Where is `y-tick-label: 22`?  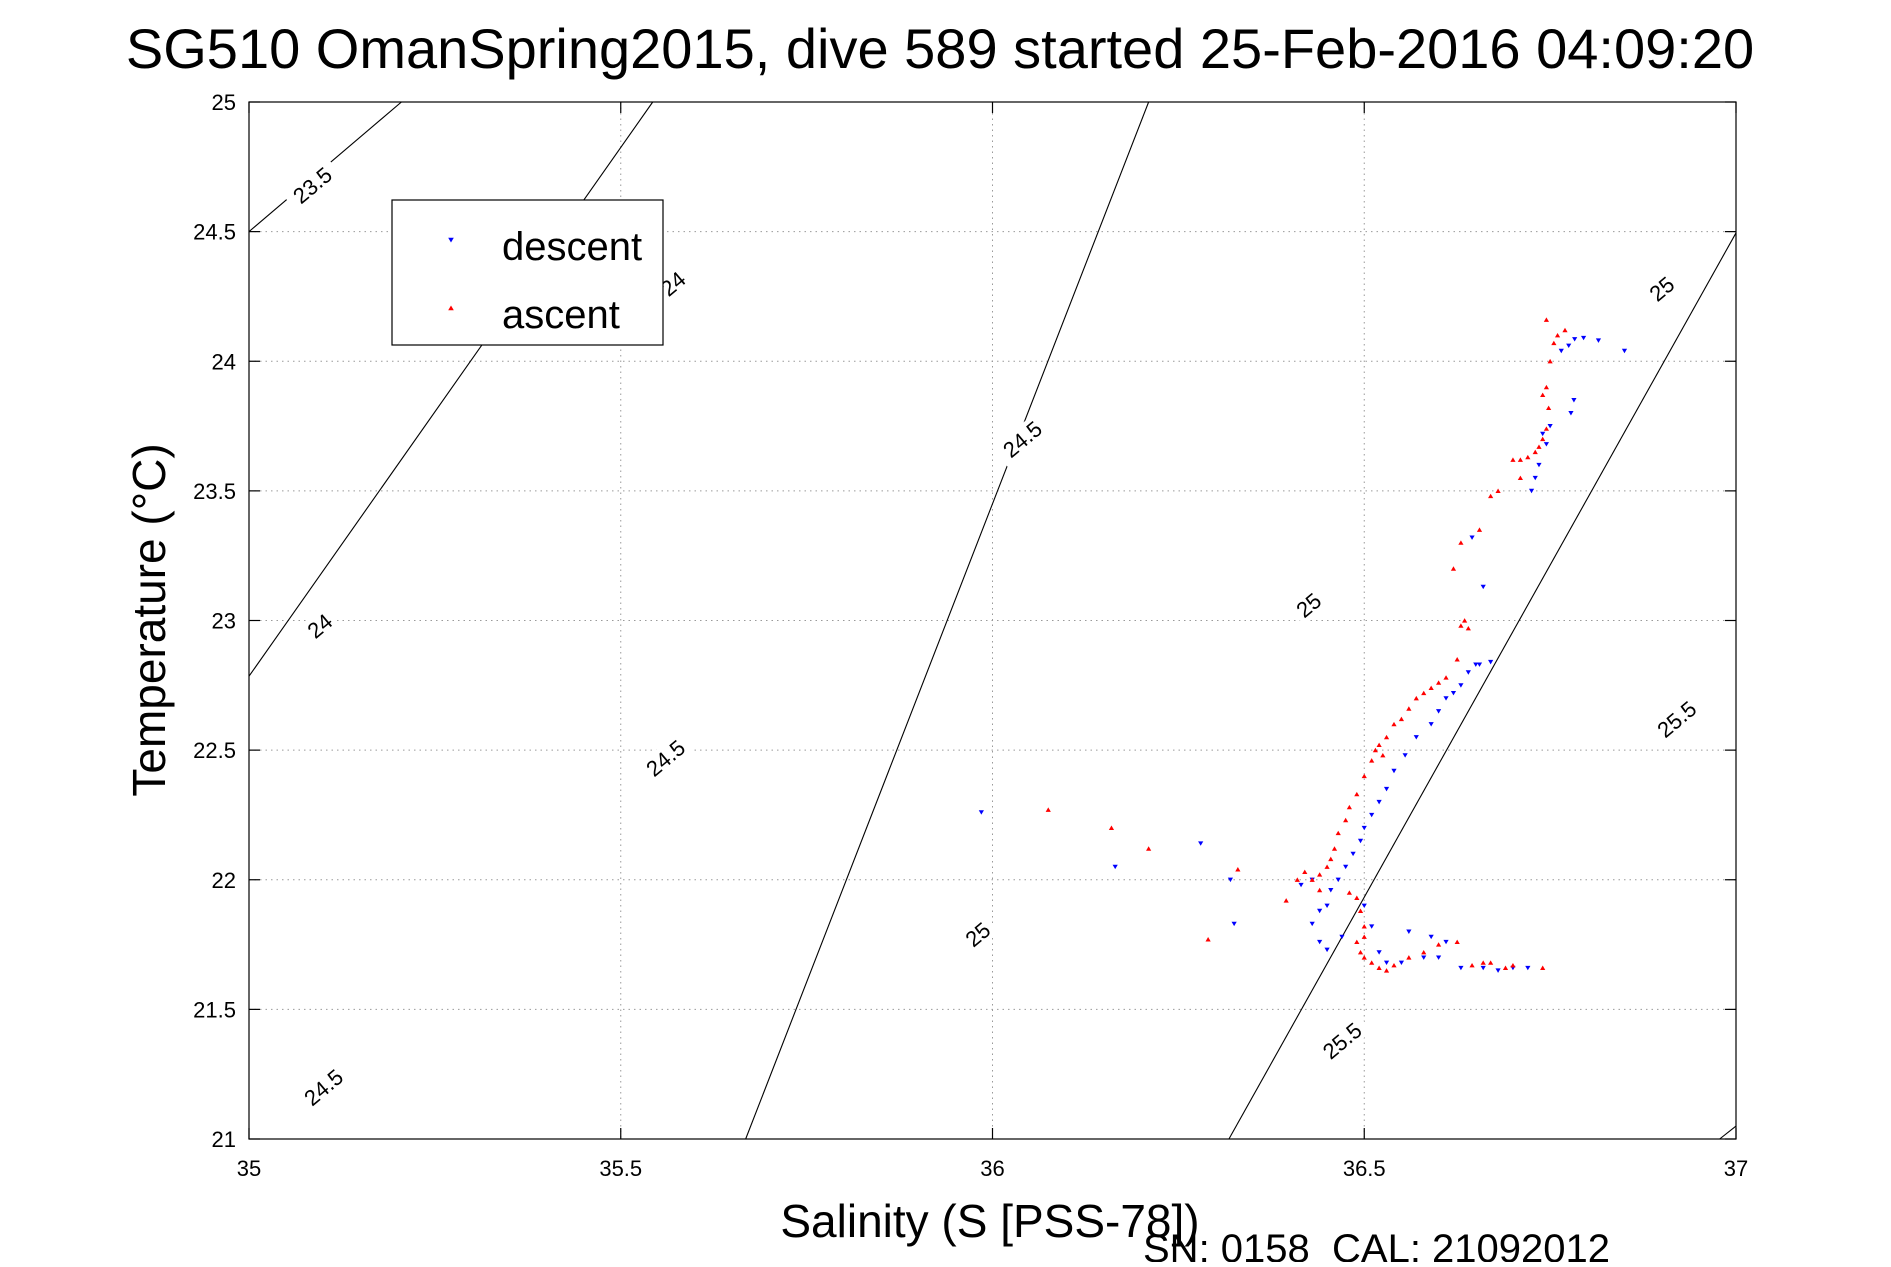 y-tick-label: 22 is located at coordinates (224, 880).